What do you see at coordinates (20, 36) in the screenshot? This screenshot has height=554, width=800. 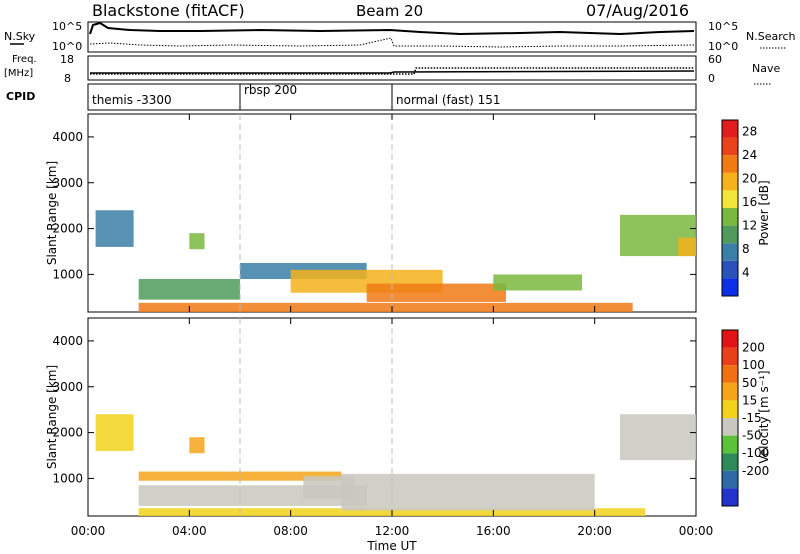 I see `nsky-label: N.Sky` at bounding box center [20, 36].